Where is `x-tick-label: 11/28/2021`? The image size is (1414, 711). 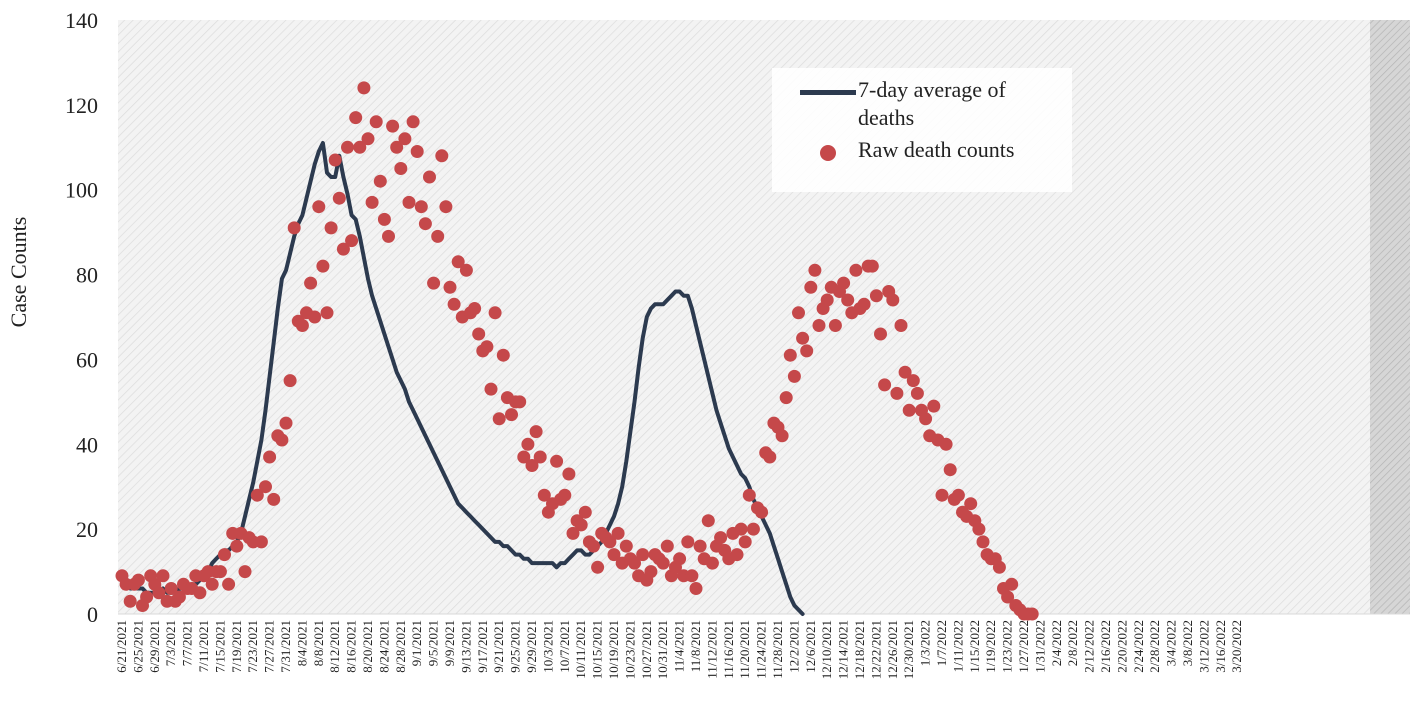
x-tick-label: 11/28/2021 is located at coordinates (777, 649).